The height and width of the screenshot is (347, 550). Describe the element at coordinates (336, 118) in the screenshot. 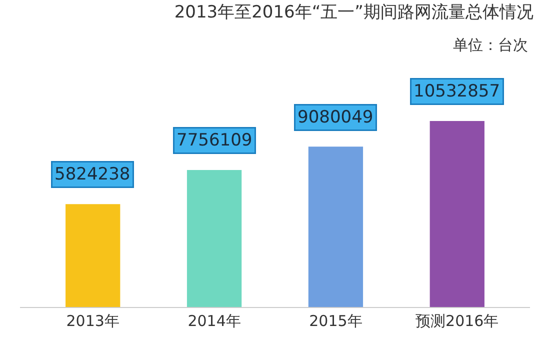

I see `data-label: 9080049` at that location.